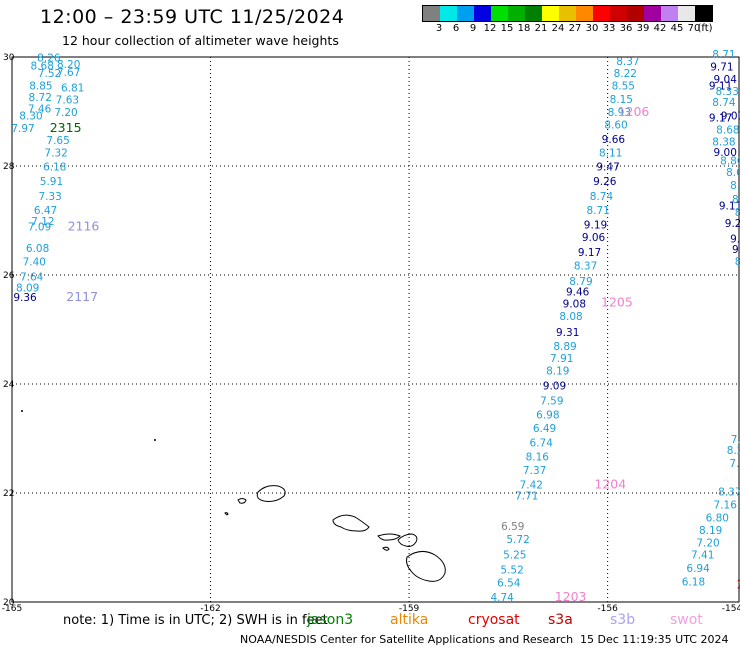 Image resolution: width=740 pixels, height=650 pixels. What do you see at coordinates (686, 620) in the screenshot?
I see `mission-label-swot: swot` at bounding box center [686, 620].